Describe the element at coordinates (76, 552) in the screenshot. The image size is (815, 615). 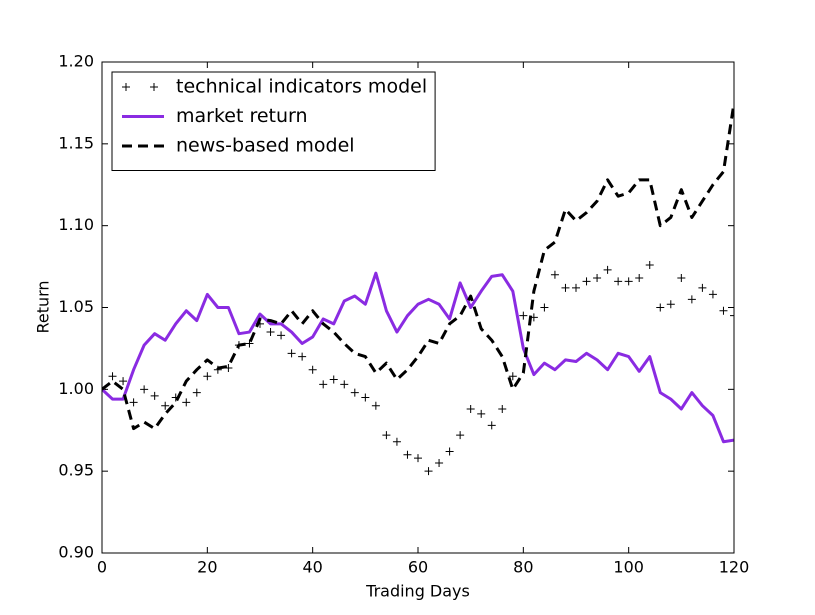
I see `y-tick-label: 0.90` at that location.